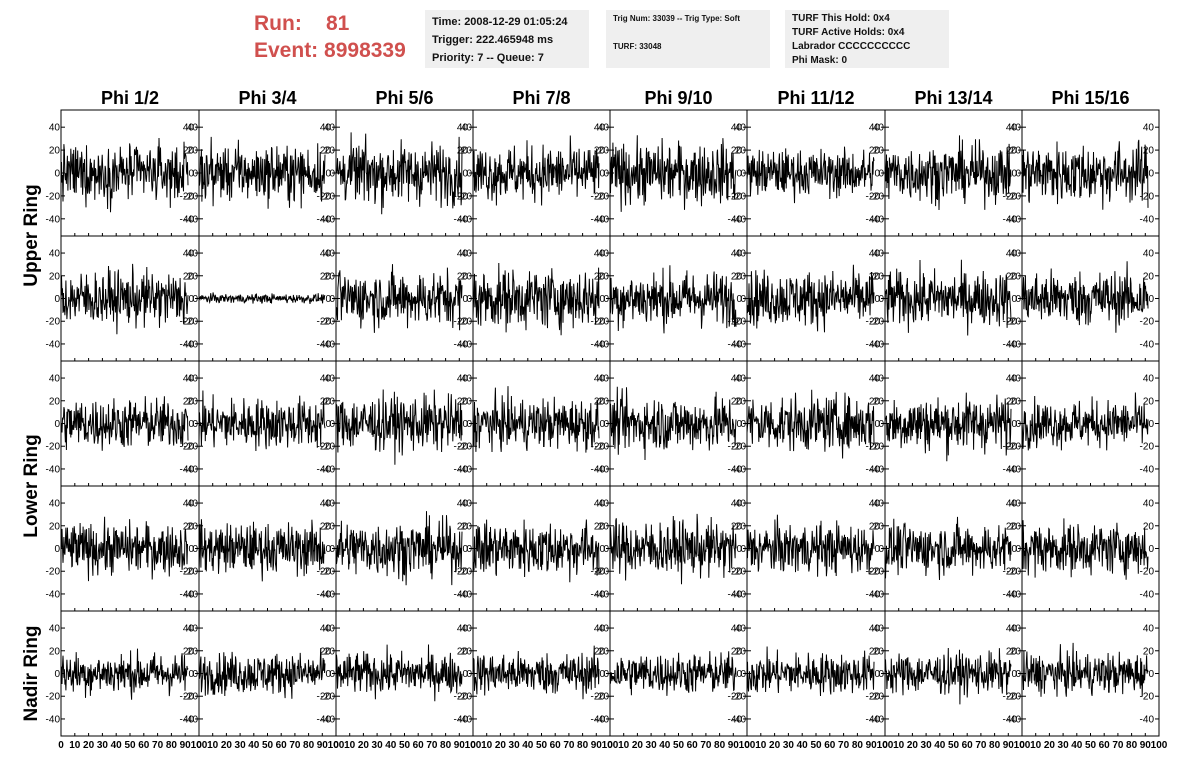  What do you see at coordinates (810, 424) in the screenshot?
I see `waveform-r3-c6` at bounding box center [810, 424].